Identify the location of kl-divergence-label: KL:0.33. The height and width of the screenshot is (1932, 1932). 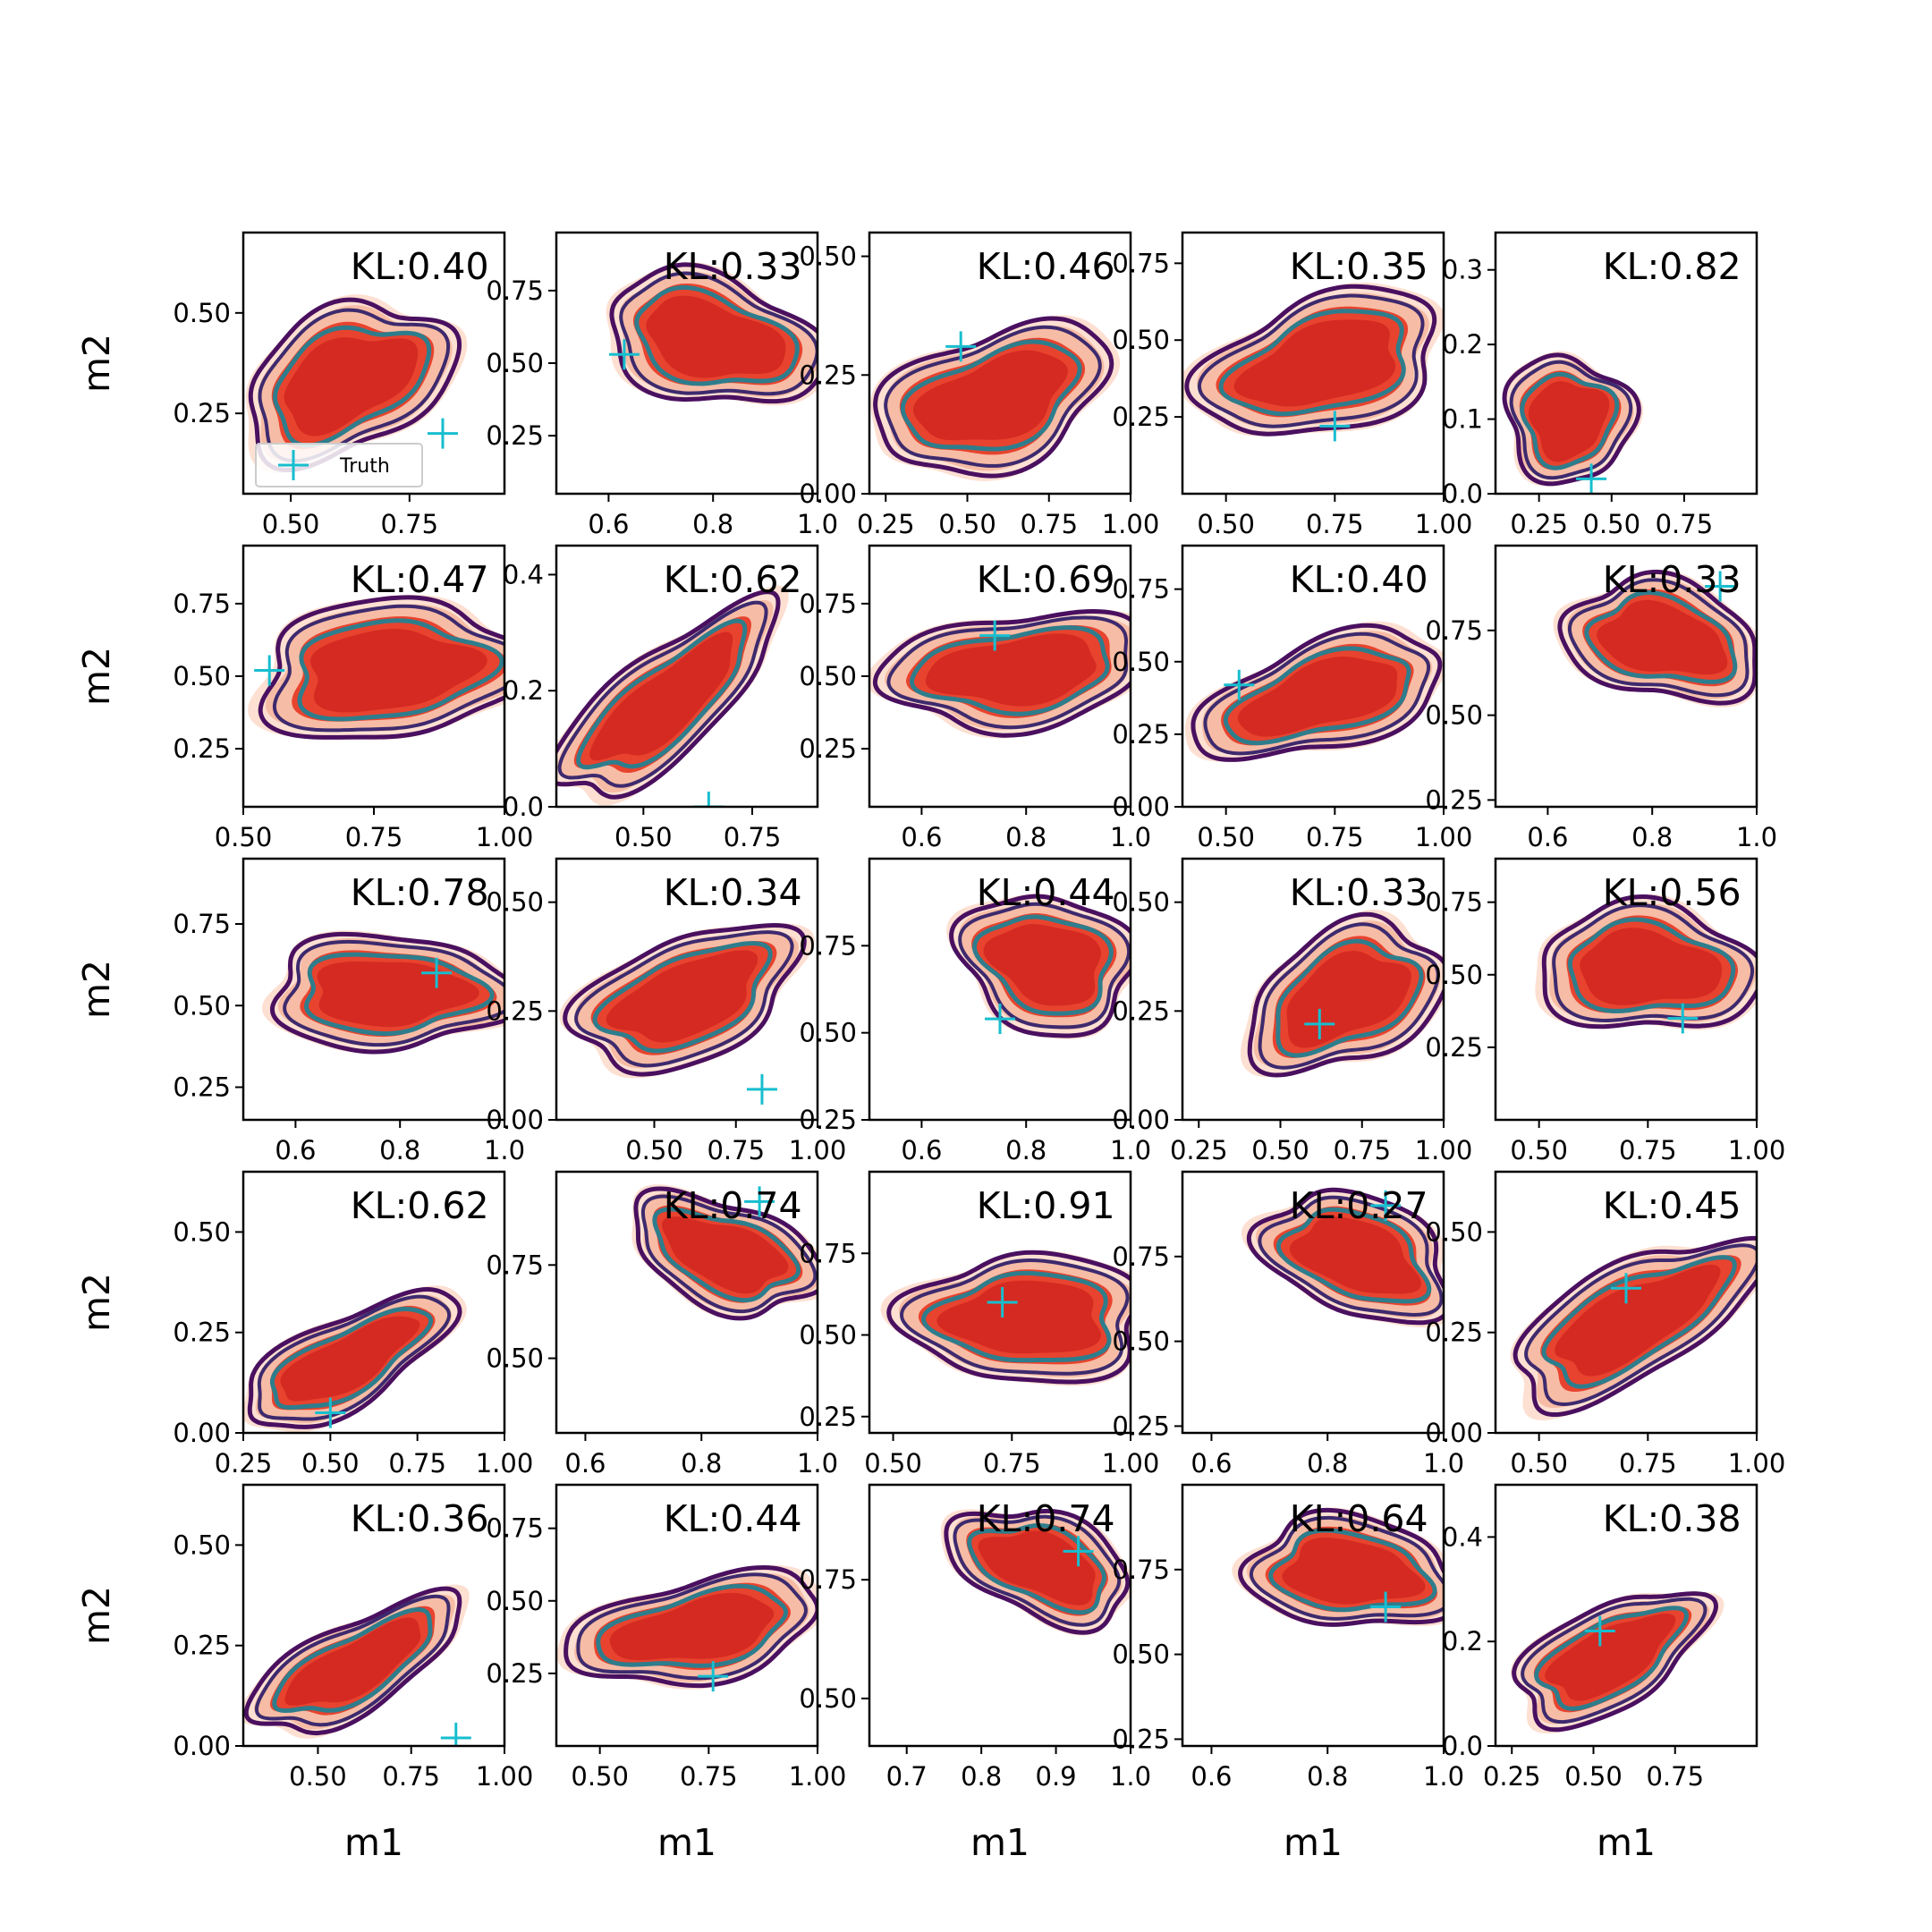
(1672, 579).